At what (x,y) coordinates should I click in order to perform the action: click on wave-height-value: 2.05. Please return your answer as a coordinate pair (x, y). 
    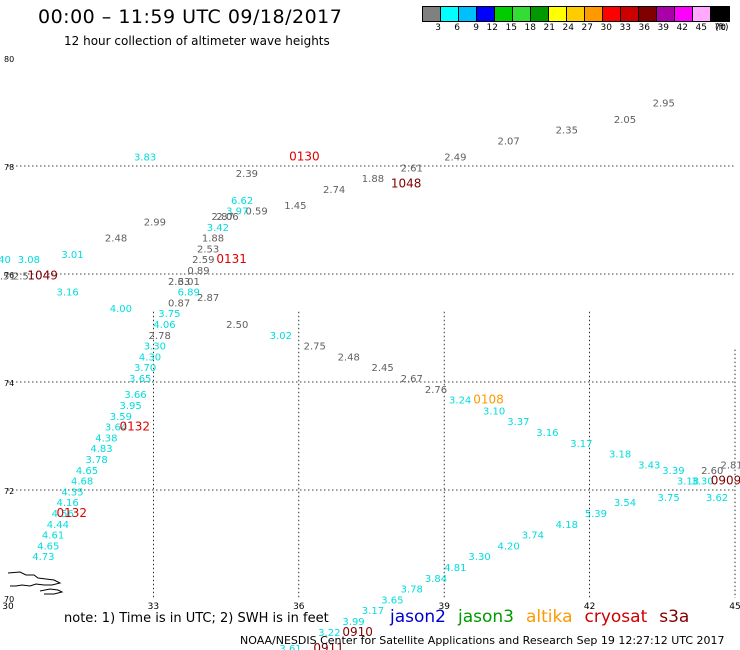
    Looking at the image, I should click on (625, 120).